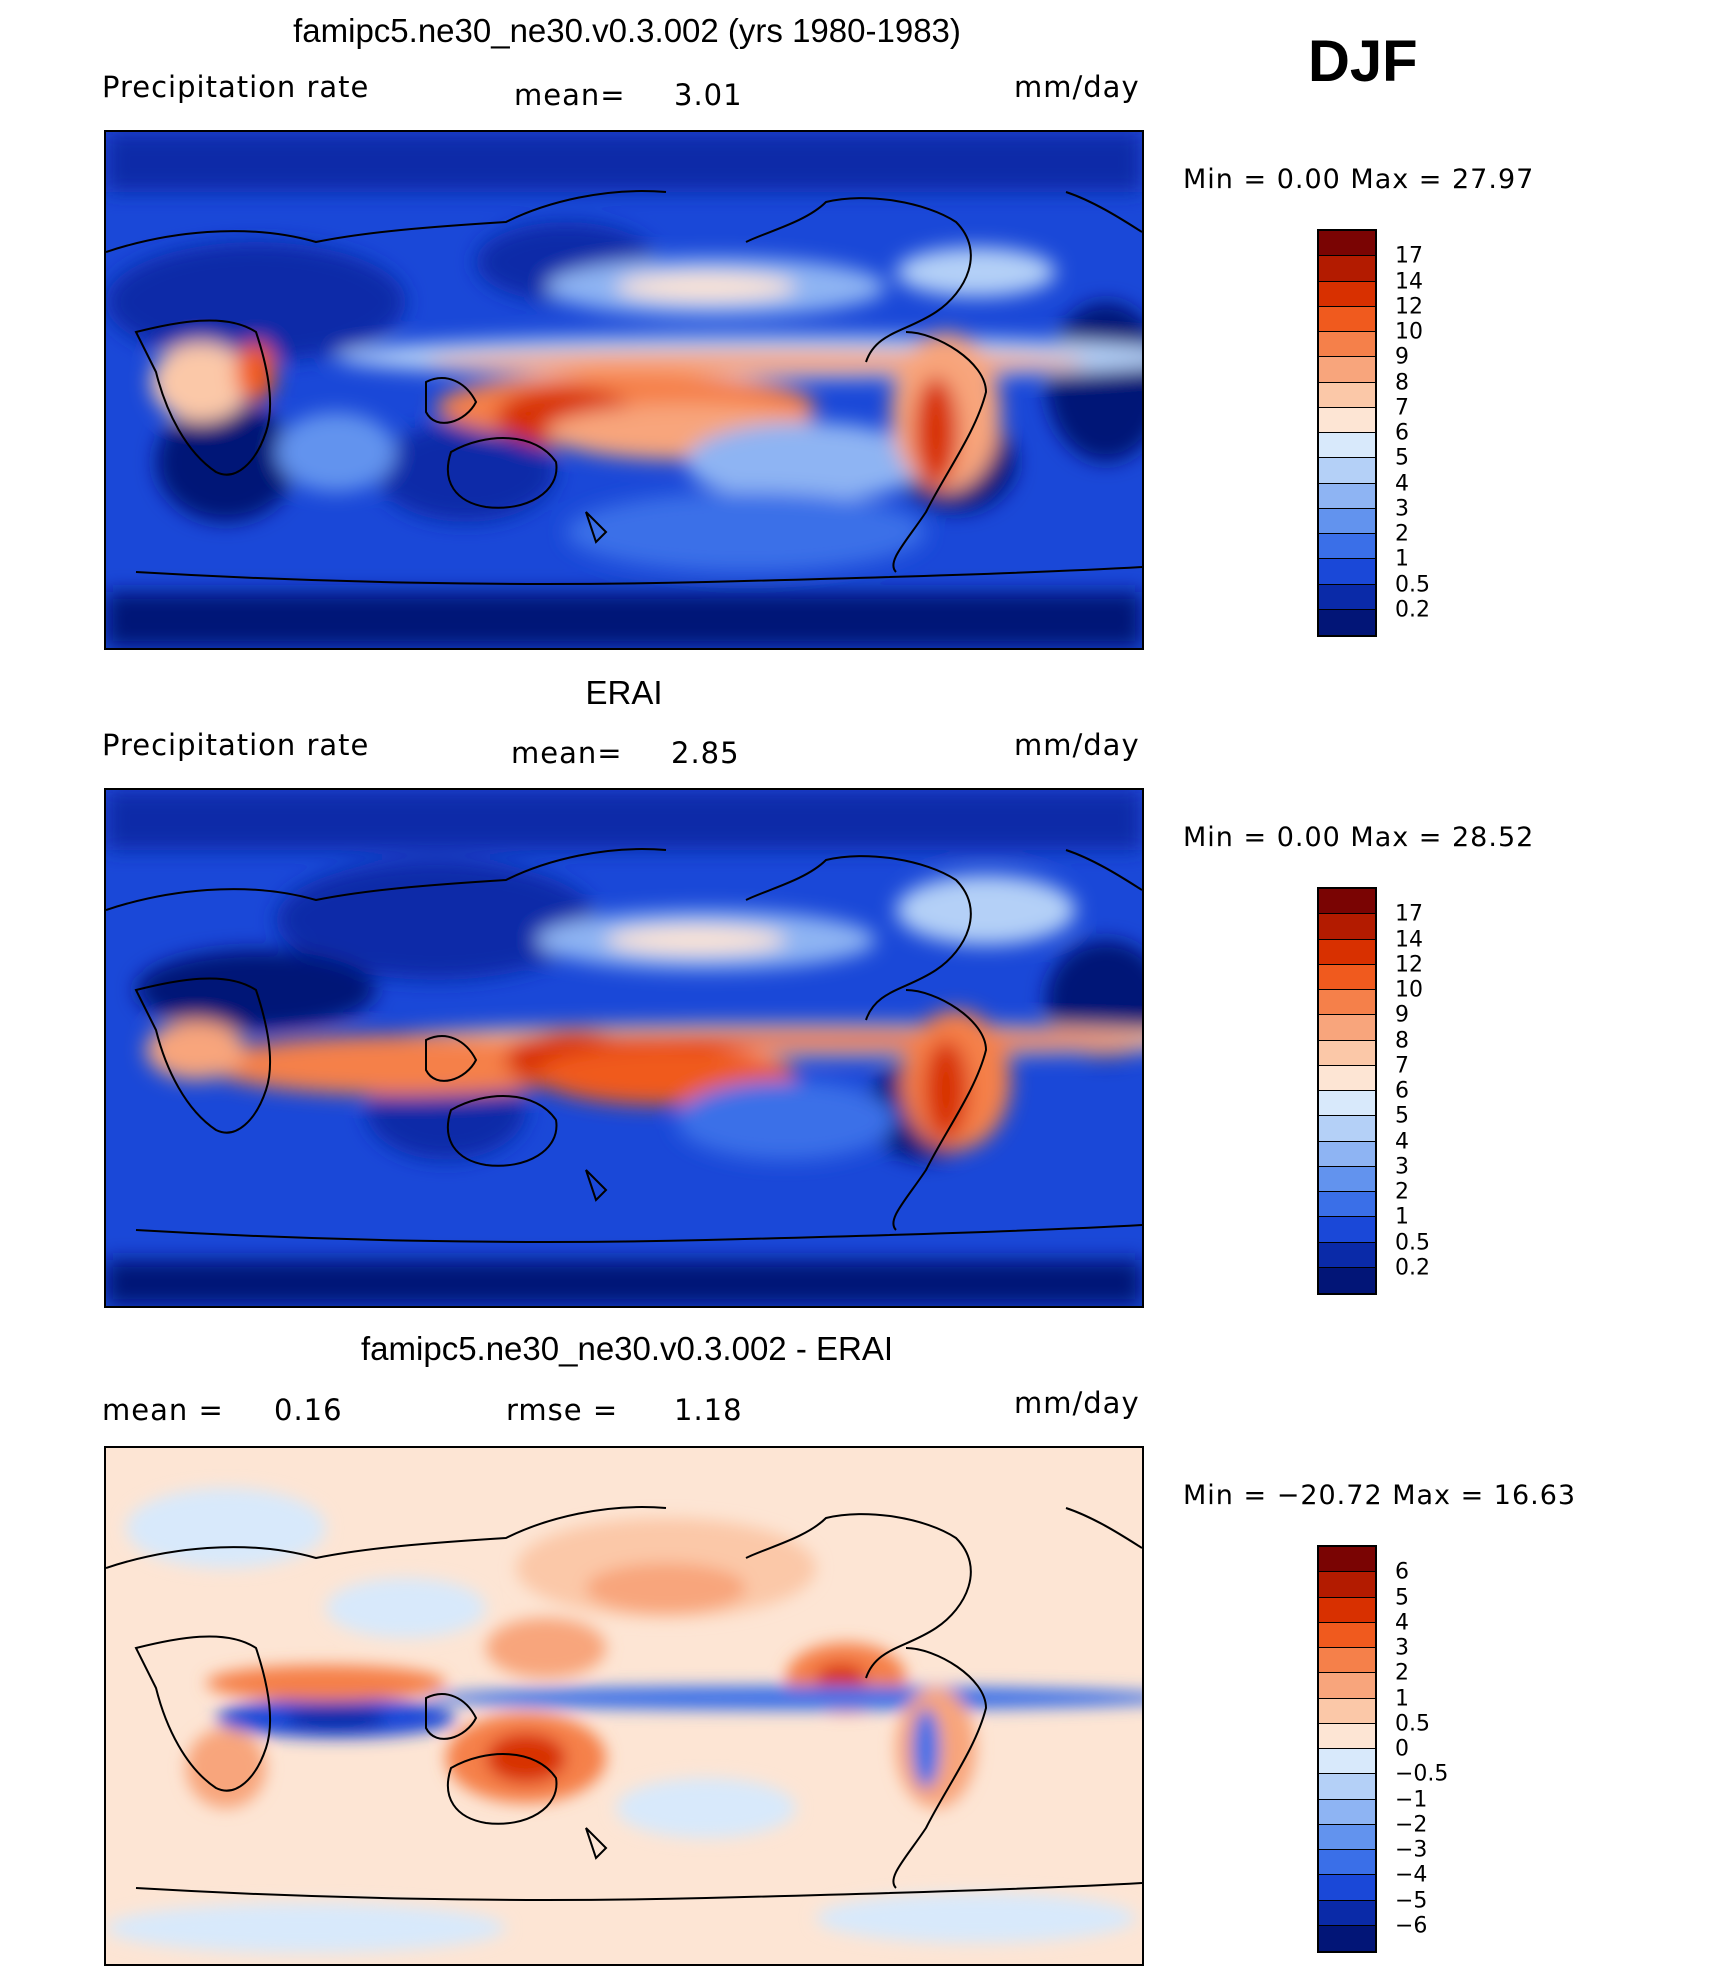  Describe the element at coordinates (624, 692) in the screenshot. I see `mid-panel-title: ERAI` at that location.